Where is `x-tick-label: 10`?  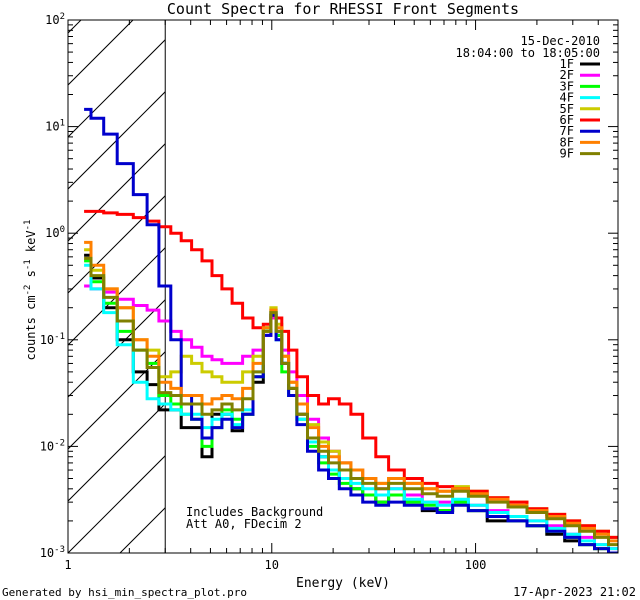 x-tick-label: 10 is located at coordinates (272, 565).